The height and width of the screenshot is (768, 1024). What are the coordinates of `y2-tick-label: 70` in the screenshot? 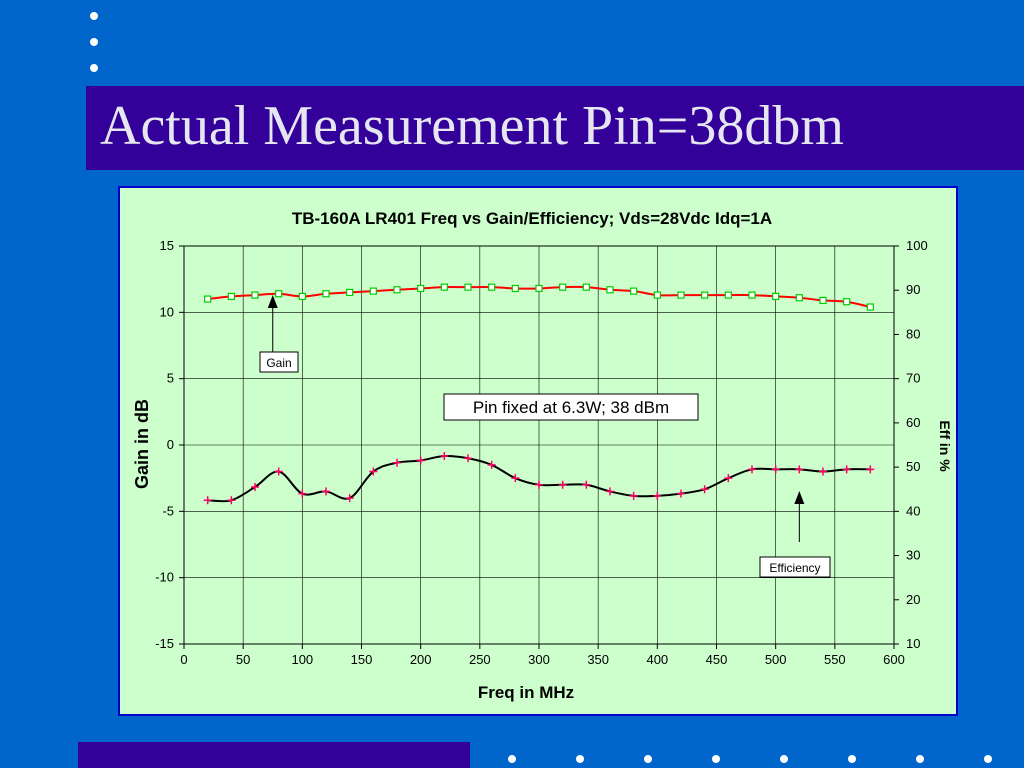 It's located at (913, 378).